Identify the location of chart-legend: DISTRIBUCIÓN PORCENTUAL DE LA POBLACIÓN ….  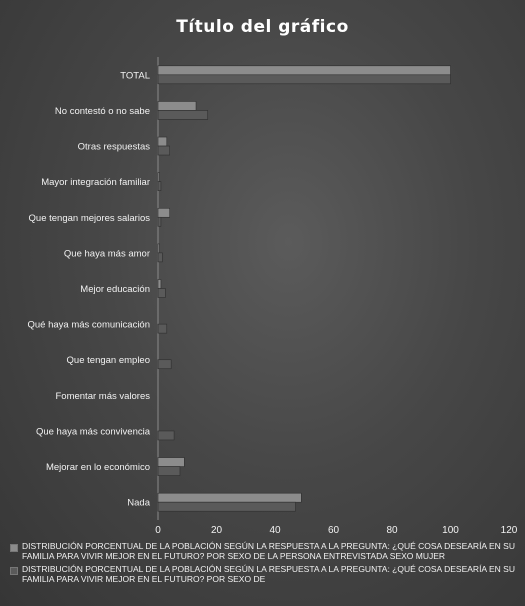
(262, 564).